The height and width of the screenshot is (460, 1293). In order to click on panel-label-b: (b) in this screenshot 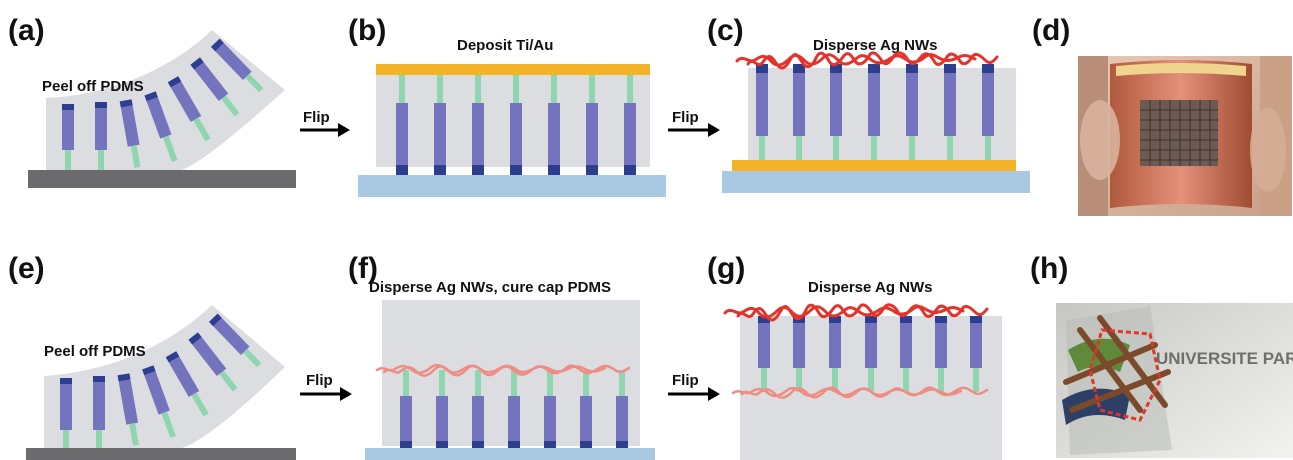, I will do `click(367, 30)`.